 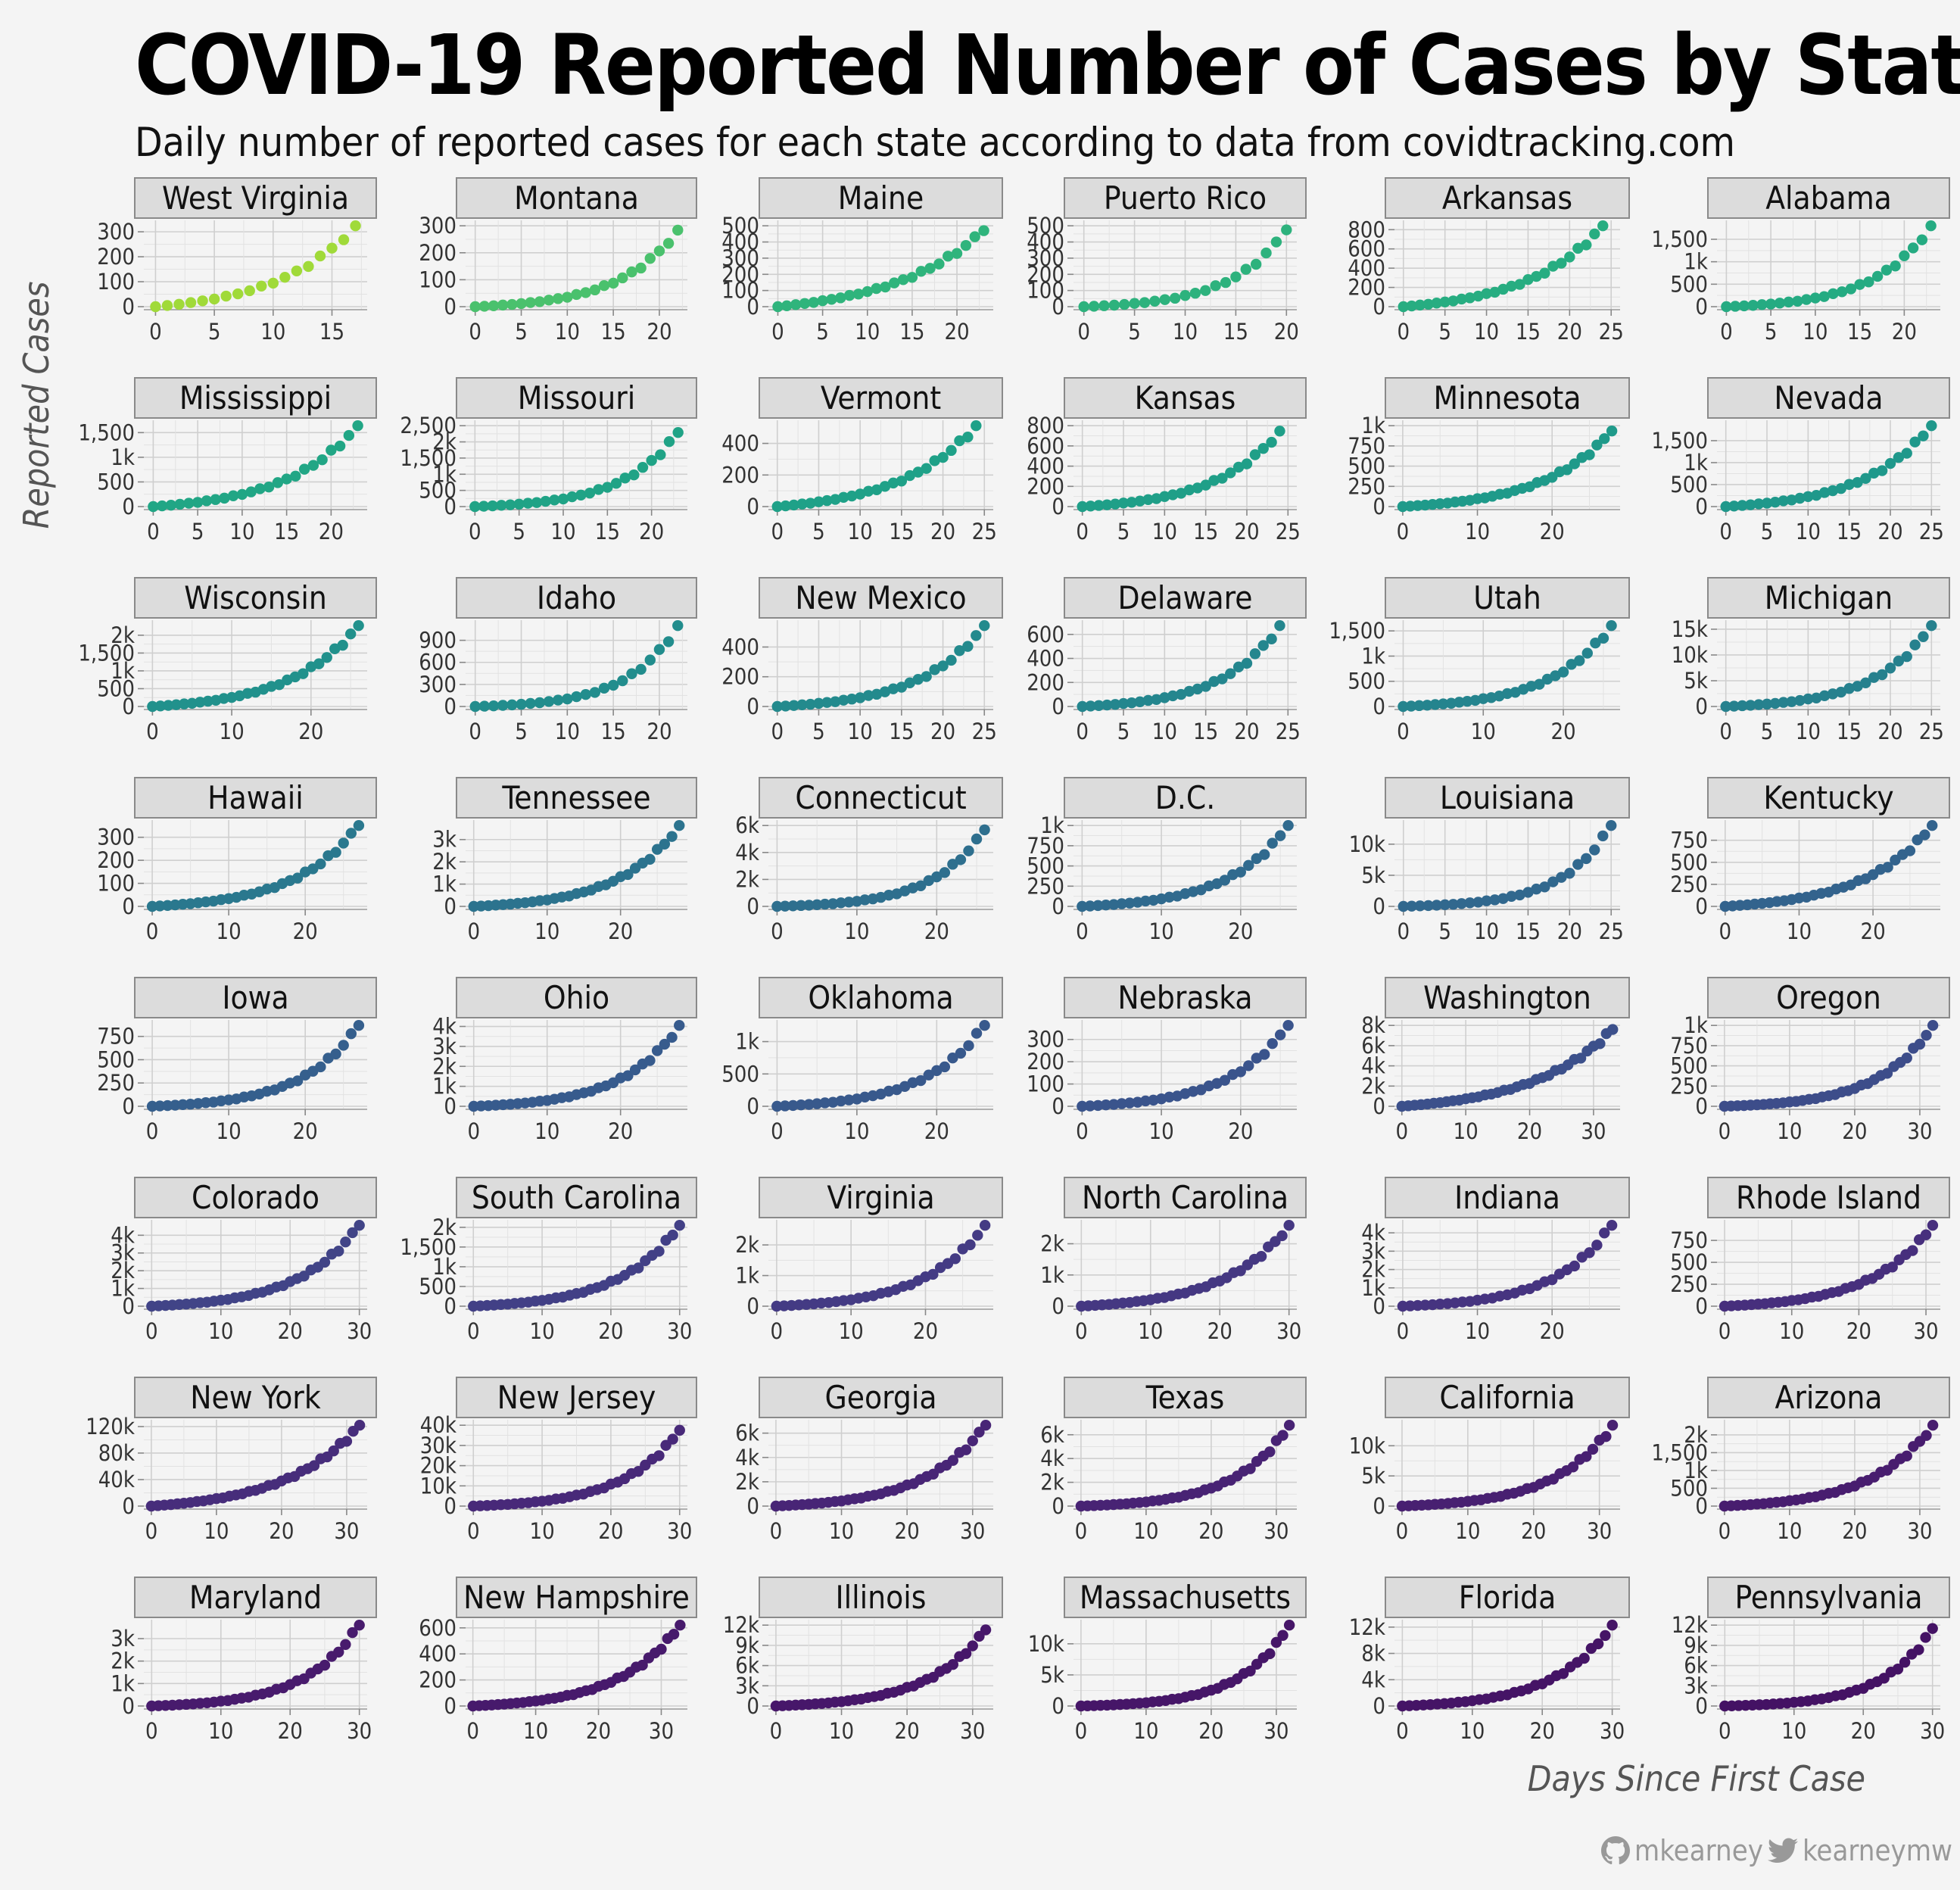 I want to click on panel-title: Massachusetts, so click(x=1185, y=1597).